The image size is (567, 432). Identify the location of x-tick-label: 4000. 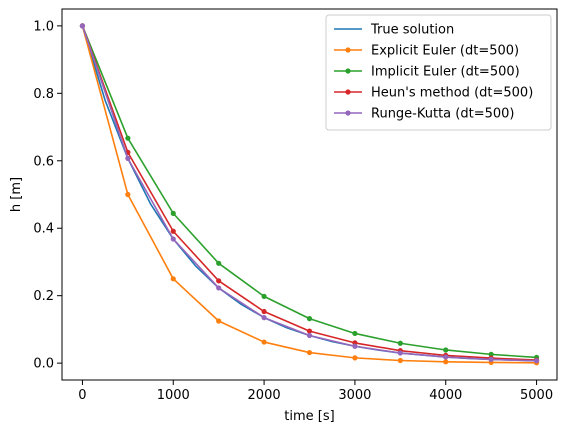
(445, 395).